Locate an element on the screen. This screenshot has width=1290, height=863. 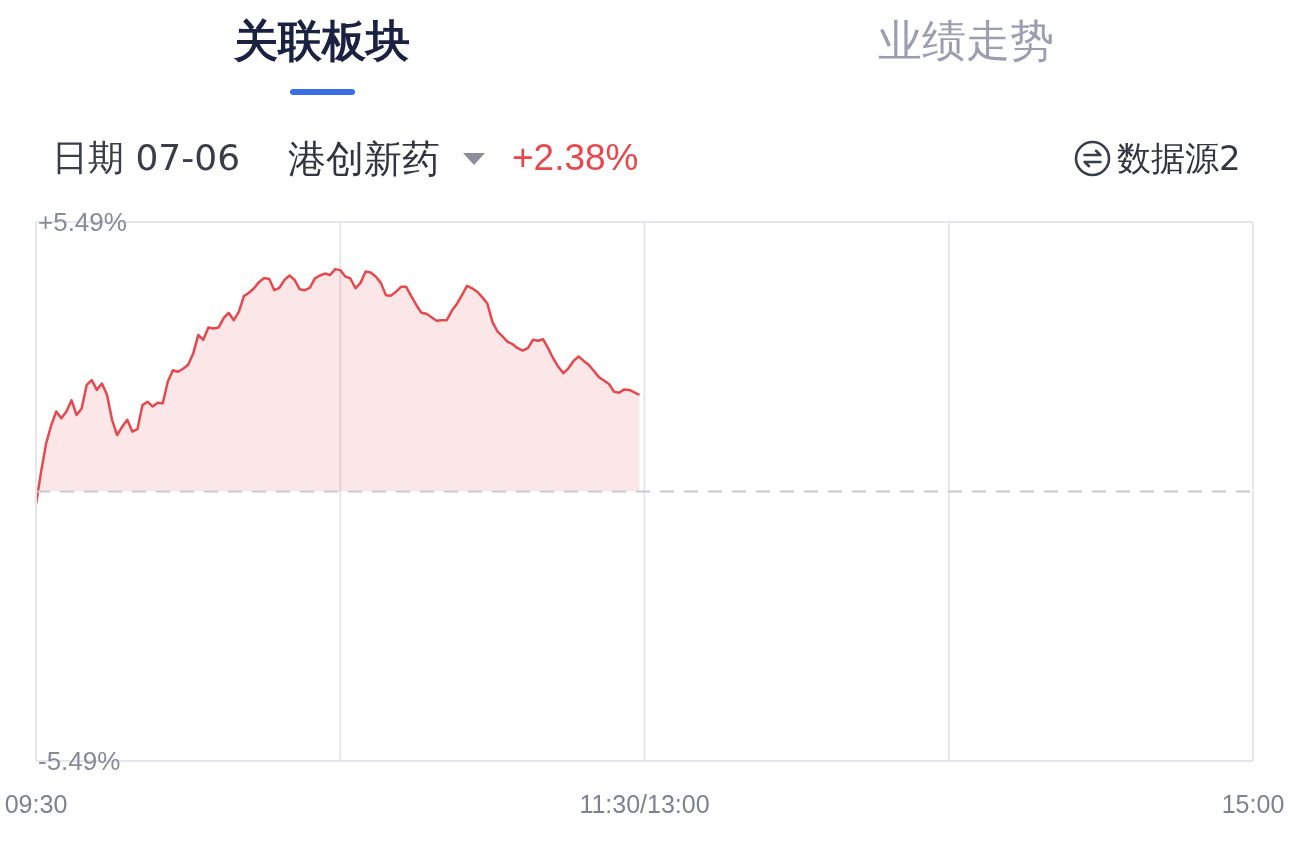
x-tick-label: 09:30 is located at coordinates (36, 804).